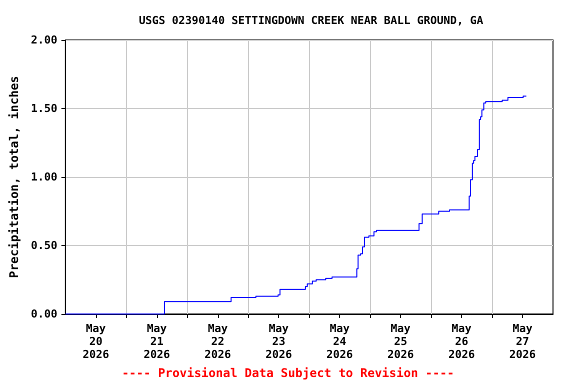  I want to click on y-tick-label: 1.00, so click(44, 177).